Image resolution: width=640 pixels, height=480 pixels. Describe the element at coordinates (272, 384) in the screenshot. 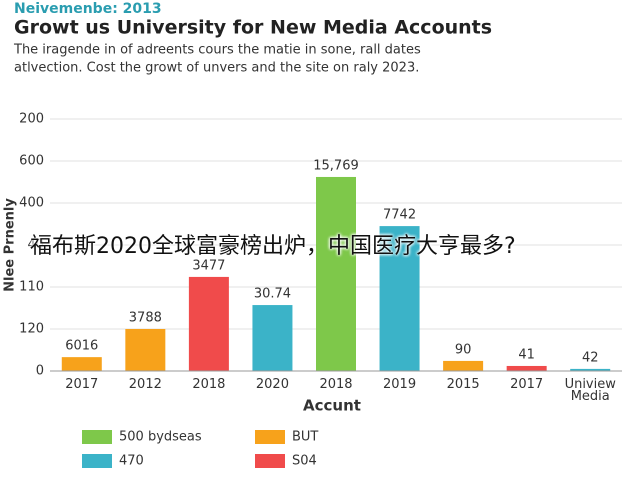

I see `x-tick-label: 2020` at that location.